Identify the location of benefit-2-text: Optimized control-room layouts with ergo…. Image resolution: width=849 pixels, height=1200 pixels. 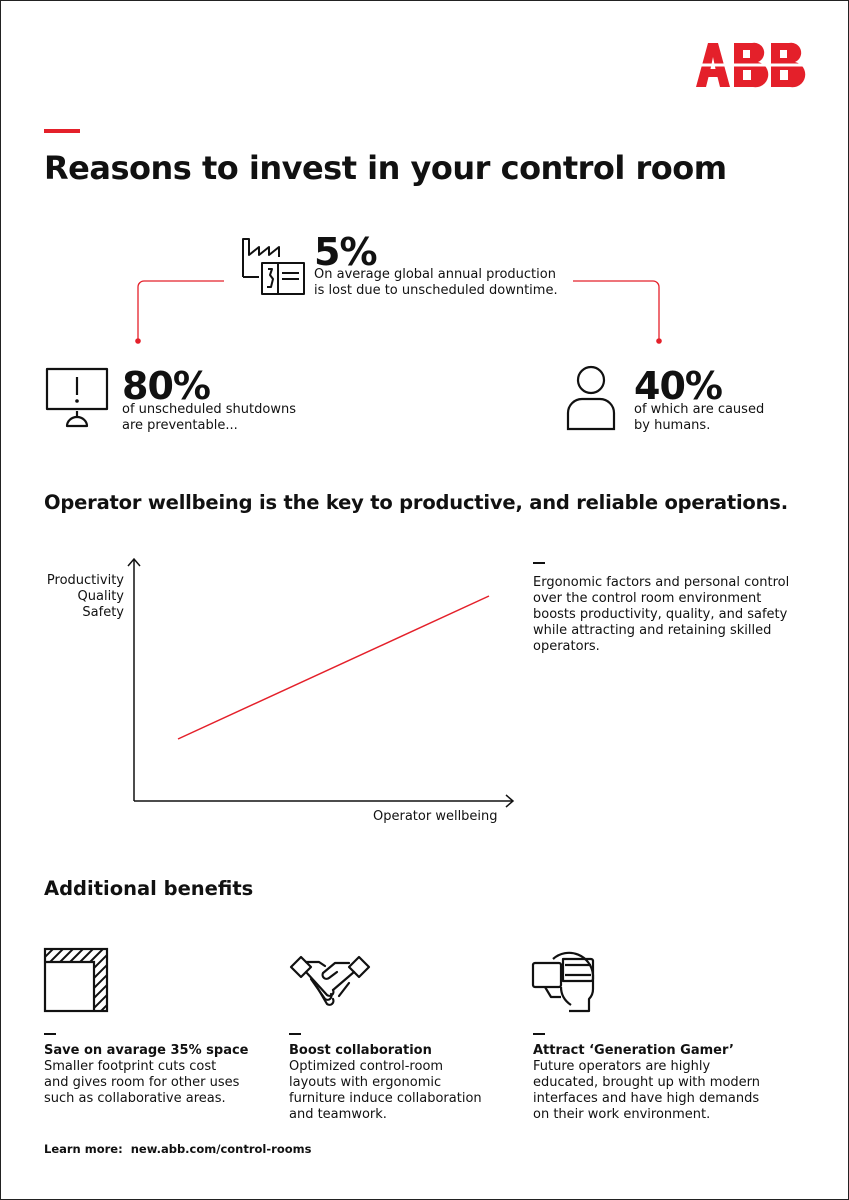
(385, 1090).